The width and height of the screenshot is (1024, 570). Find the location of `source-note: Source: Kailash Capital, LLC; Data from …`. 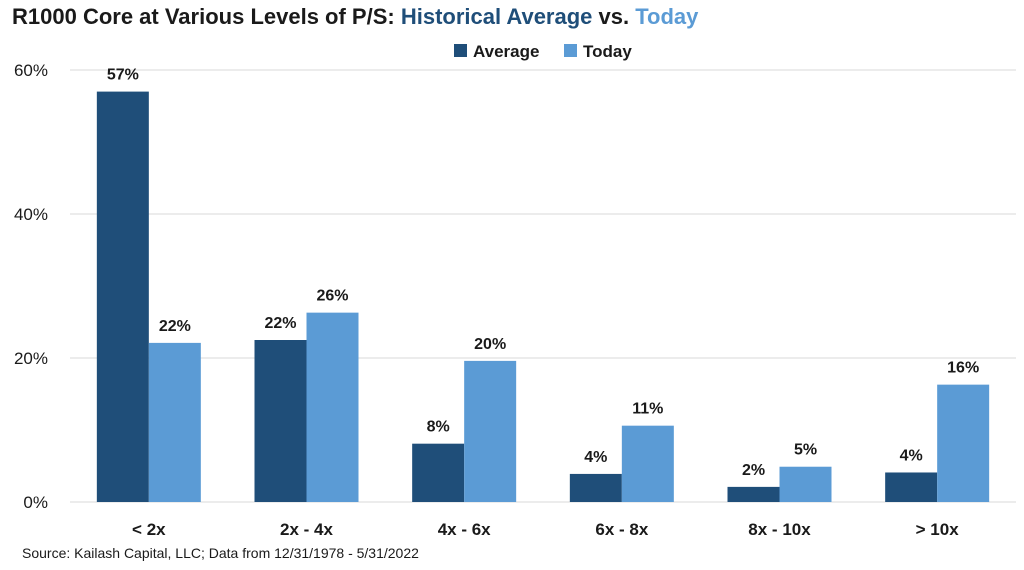

source-note: Source: Kailash Capital, LLC; Data from … is located at coordinates (220, 553).